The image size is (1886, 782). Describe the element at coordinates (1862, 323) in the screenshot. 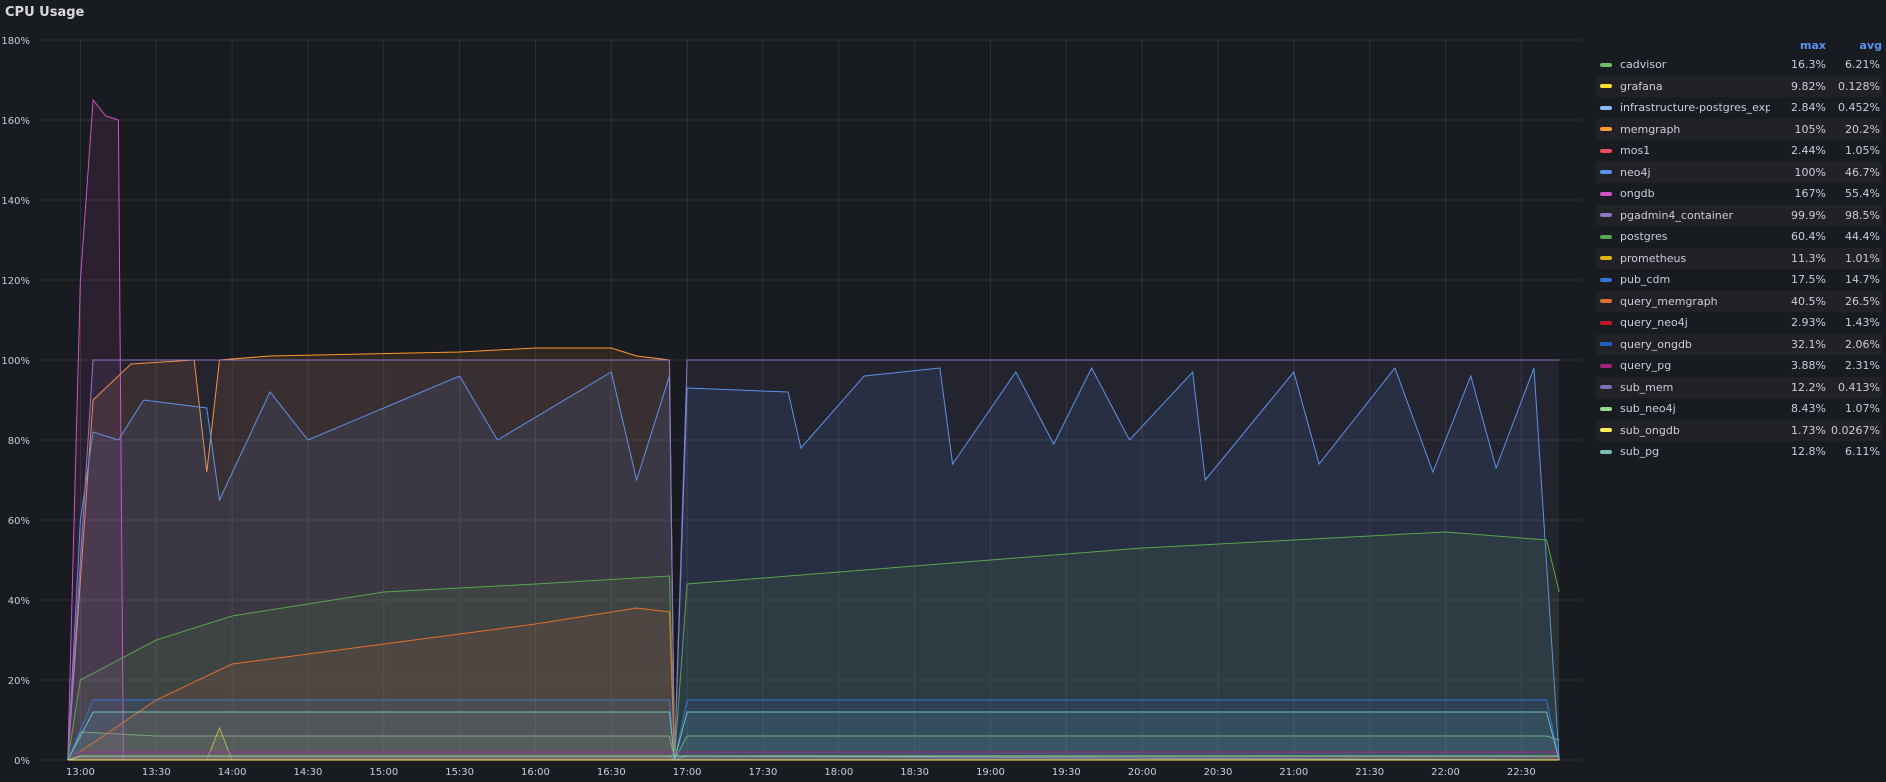

I see `legend-avg-value: 1.43%` at that location.